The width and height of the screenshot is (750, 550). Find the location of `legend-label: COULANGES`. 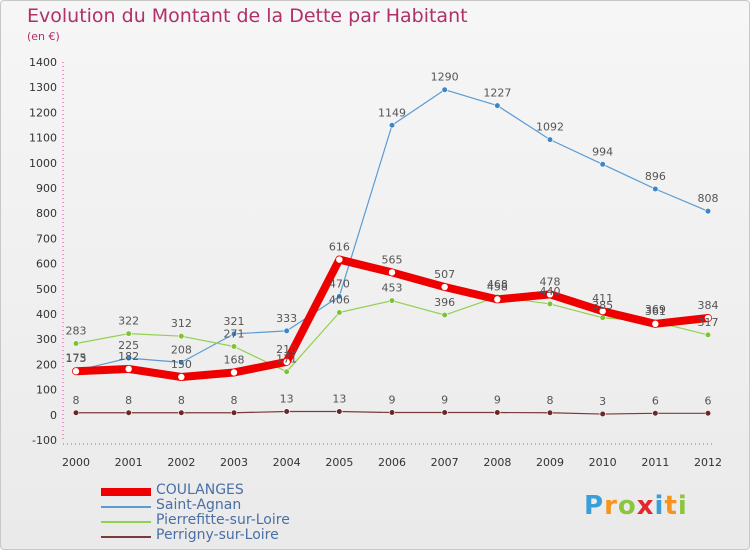

legend-label: COULANGES is located at coordinates (200, 490).